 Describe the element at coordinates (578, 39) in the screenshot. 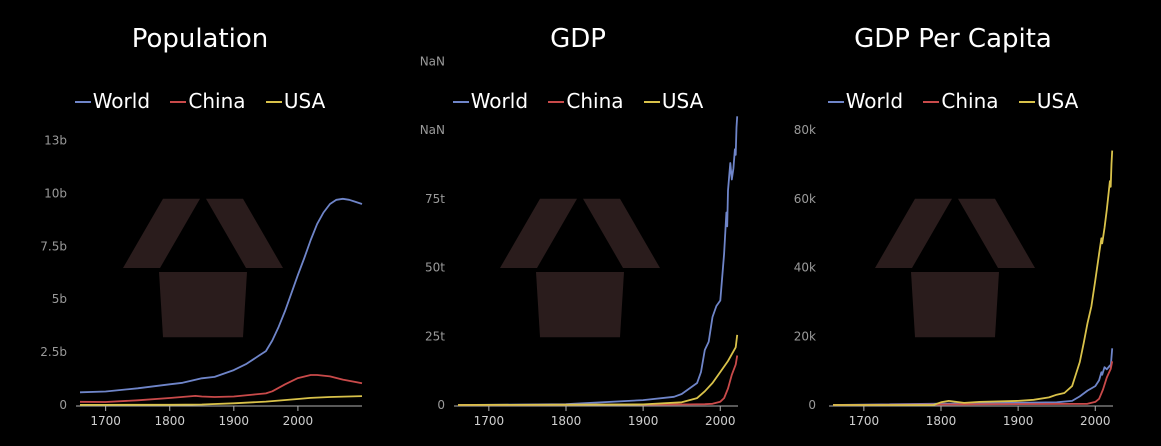

I see `chart-title: GDP` at that location.